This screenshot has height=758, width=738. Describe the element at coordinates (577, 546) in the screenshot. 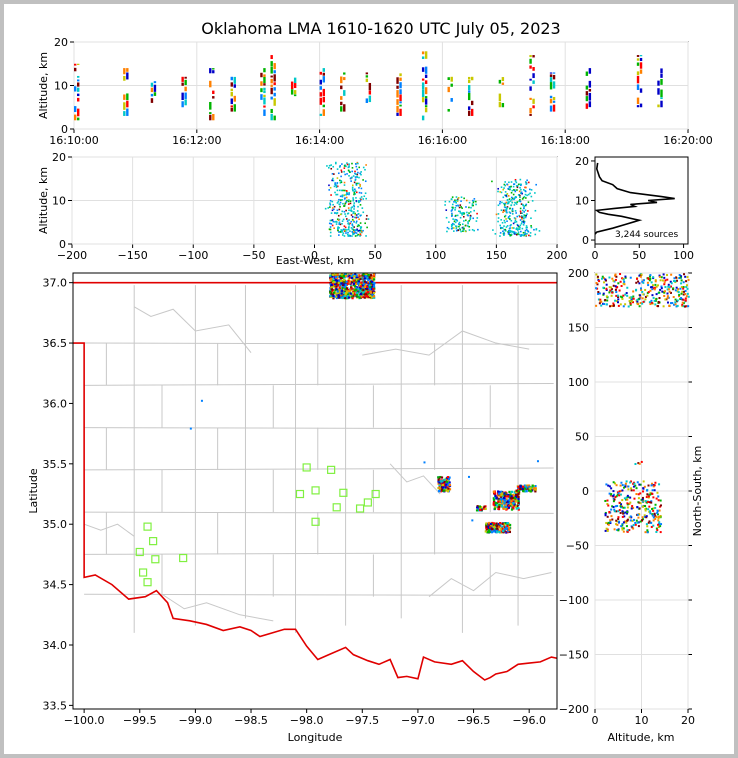

I see `north-south-tick-label: −50` at that location.